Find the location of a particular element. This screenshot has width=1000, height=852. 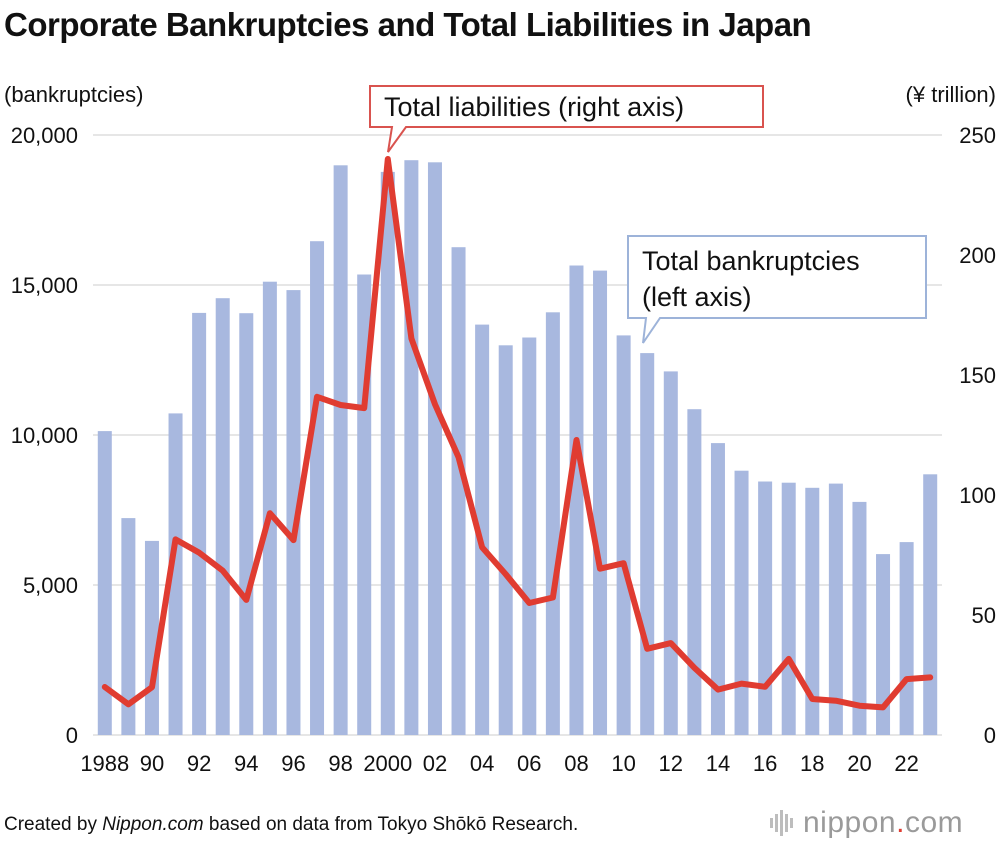

x-tick-label: 20 is located at coordinates (859, 763).